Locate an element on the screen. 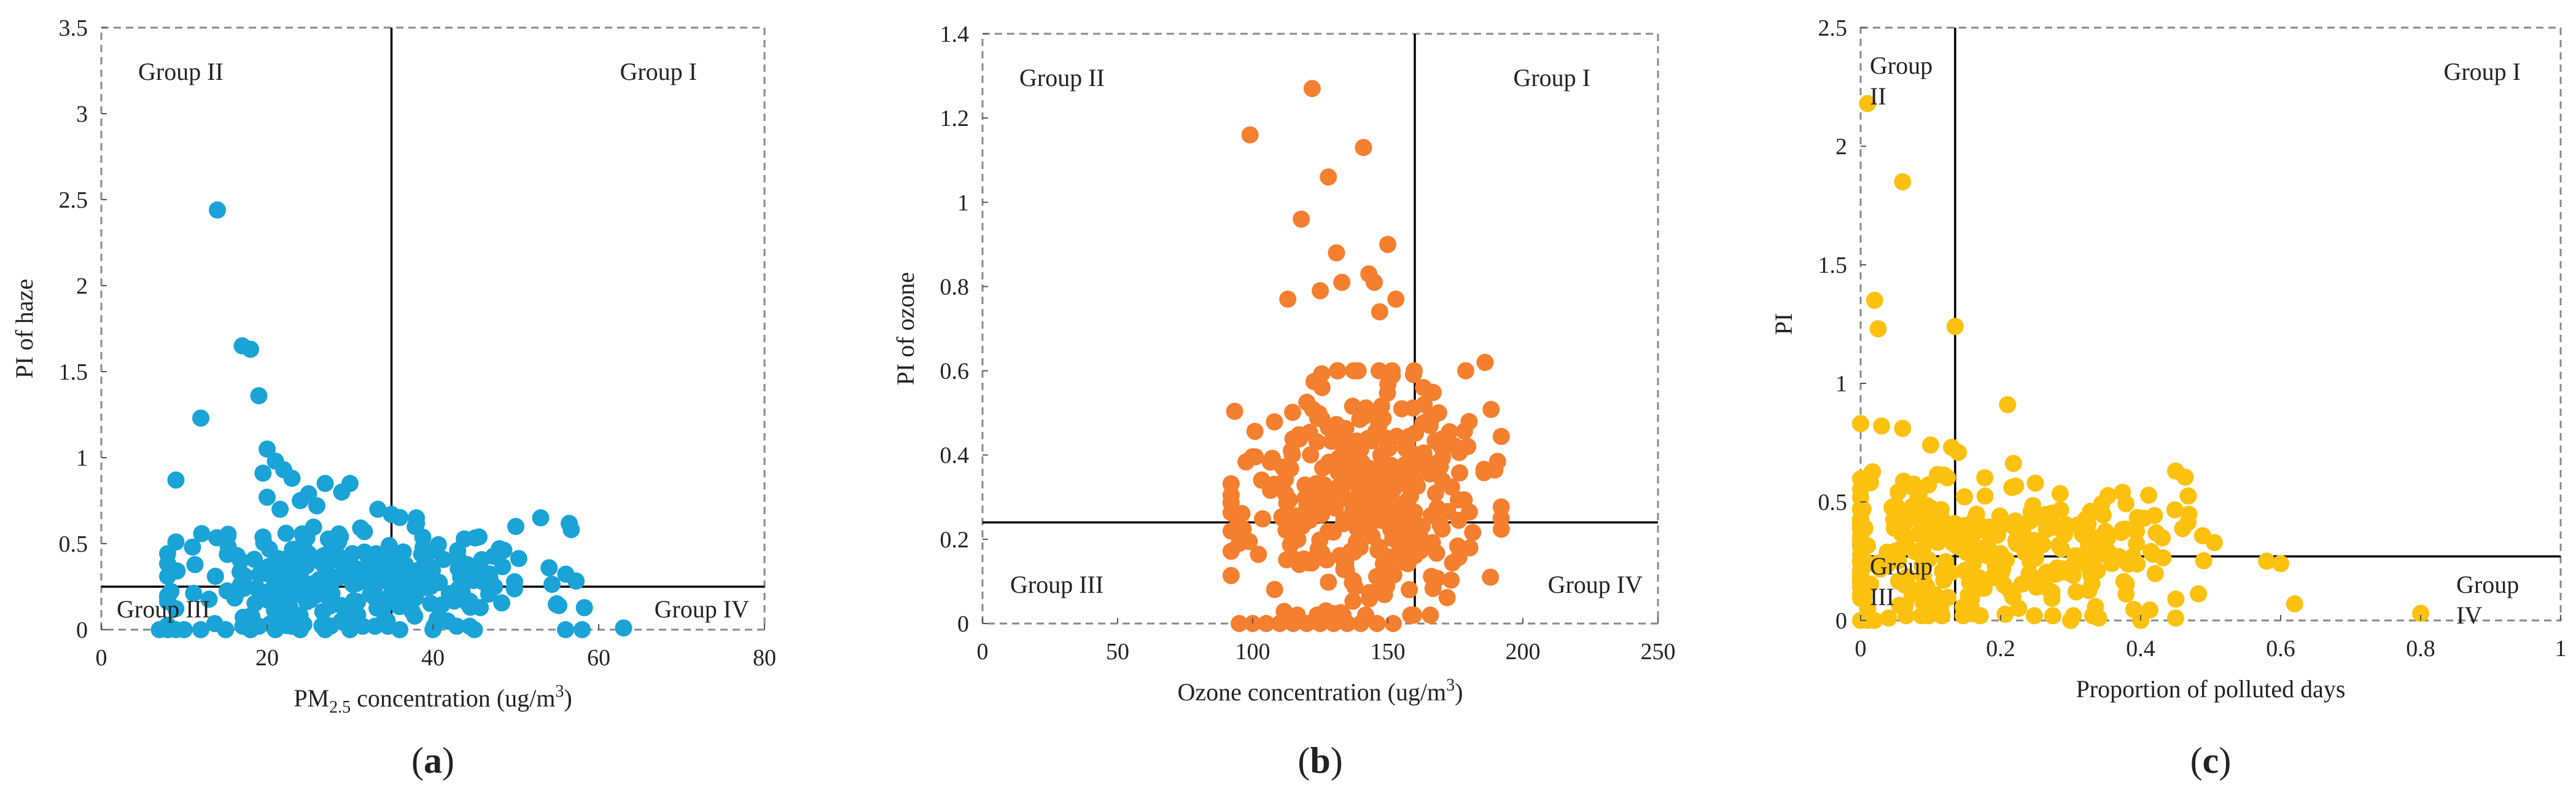  quadrant-label-group-iii: Group is located at coordinates (1901, 566).